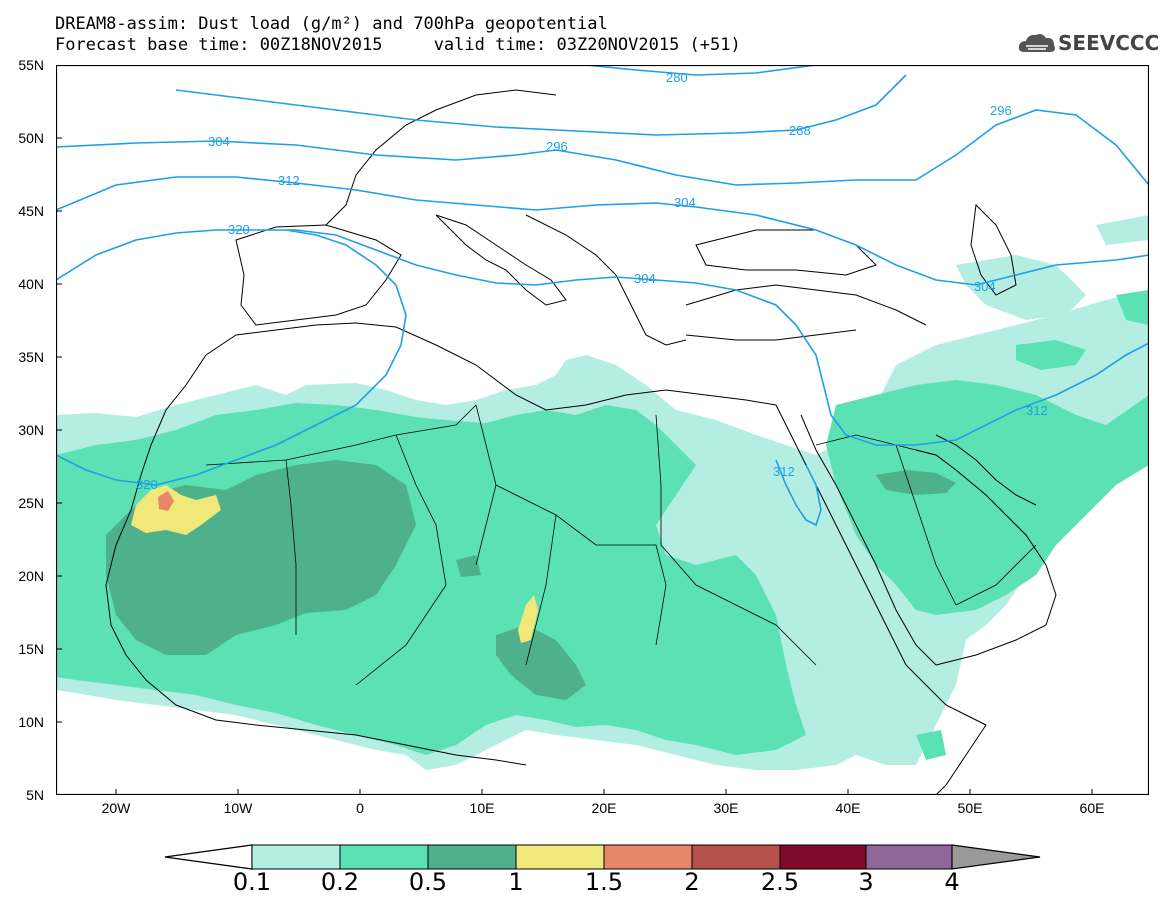 This screenshot has height=907, width=1165. Describe the element at coordinates (604, 808) in the screenshot. I see `lon-label: 20E` at that location.